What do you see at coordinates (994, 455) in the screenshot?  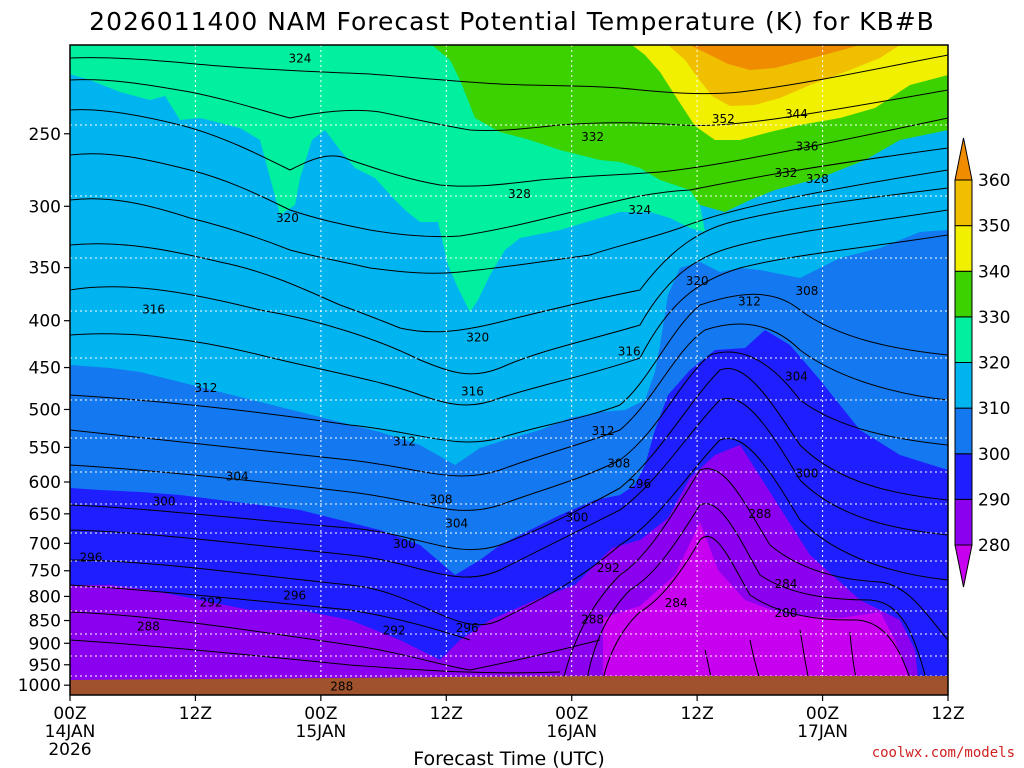 I see `colorbar-label: 300` at bounding box center [994, 455].